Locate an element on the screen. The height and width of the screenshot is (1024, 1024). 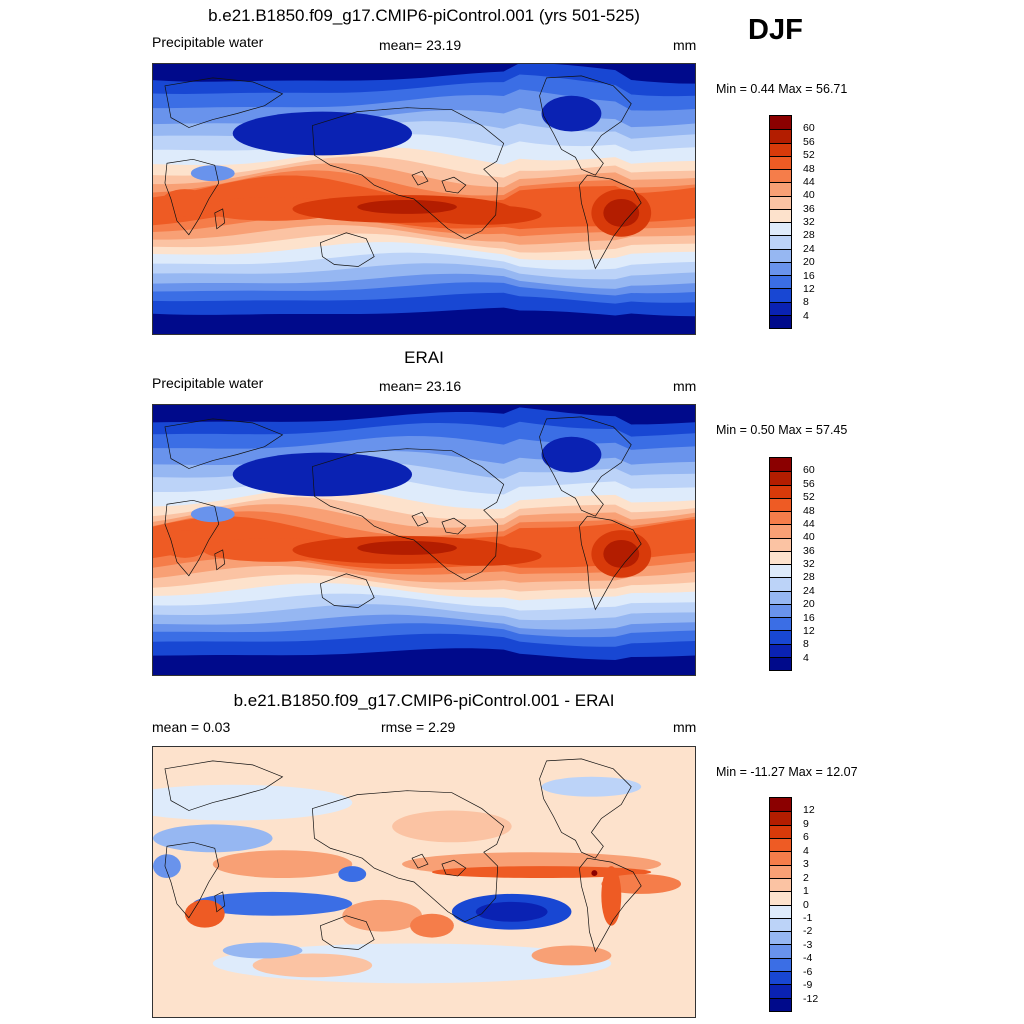
panel3-minmax: Min = -11.27 Max = 12.07 is located at coordinates (787, 772).